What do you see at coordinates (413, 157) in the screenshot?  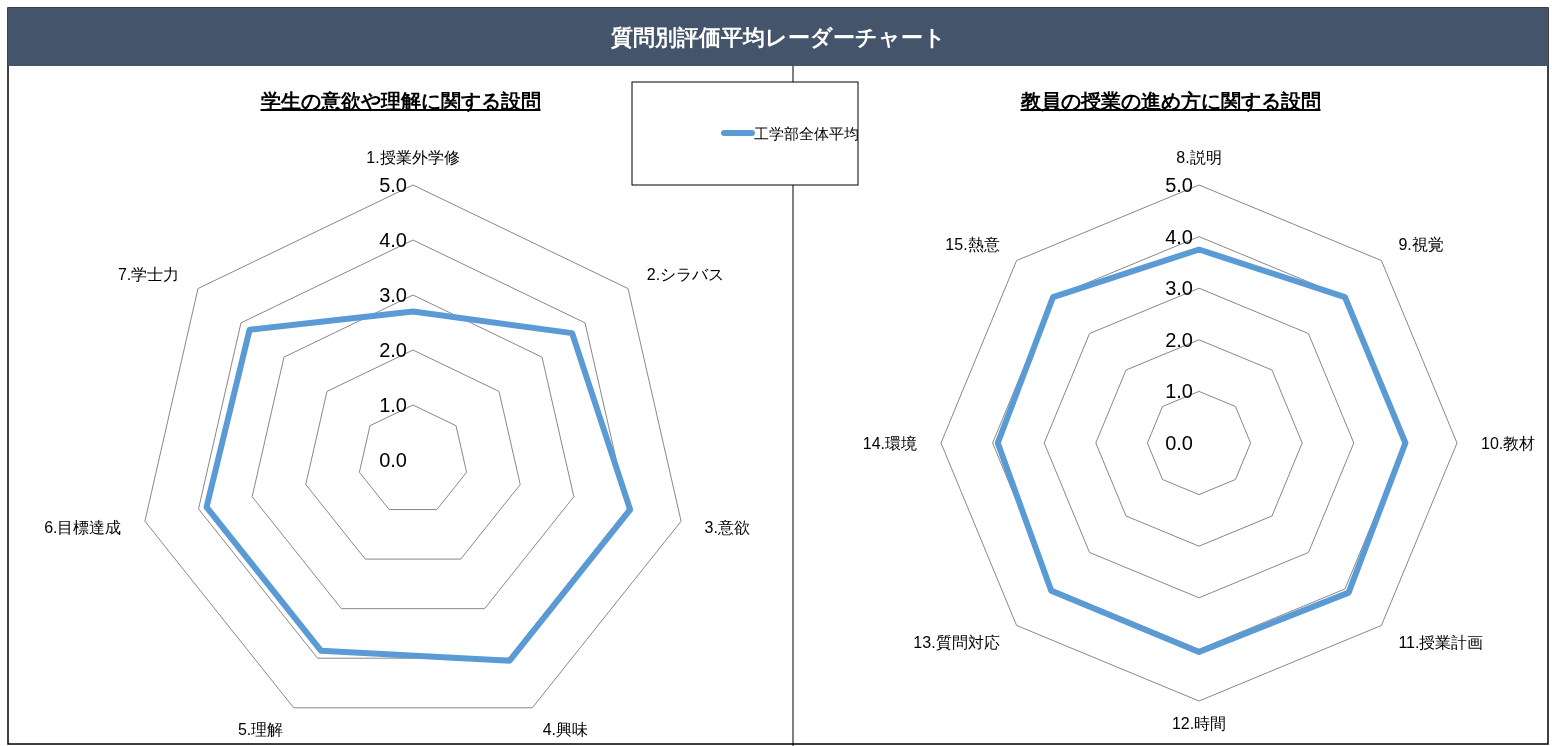 I see `spoke-label: 1.授業外学修` at bounding box center [413, 157].